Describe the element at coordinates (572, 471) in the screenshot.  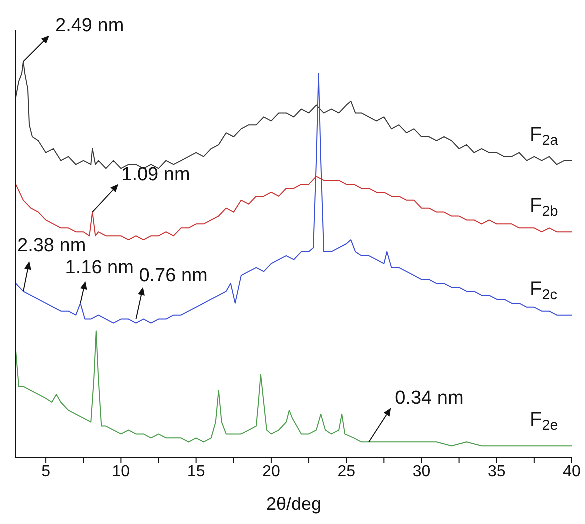
I see `x-tick-label: 40` at that location.